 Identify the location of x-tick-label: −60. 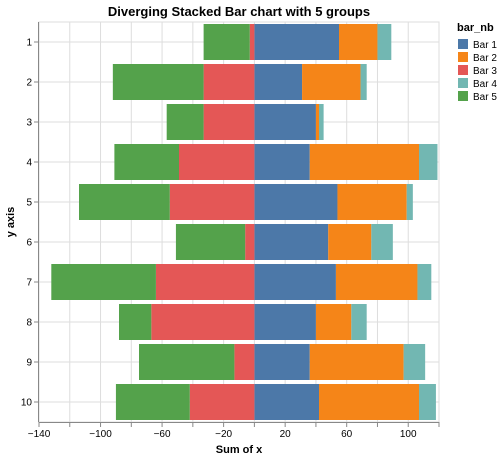
(162, 434).